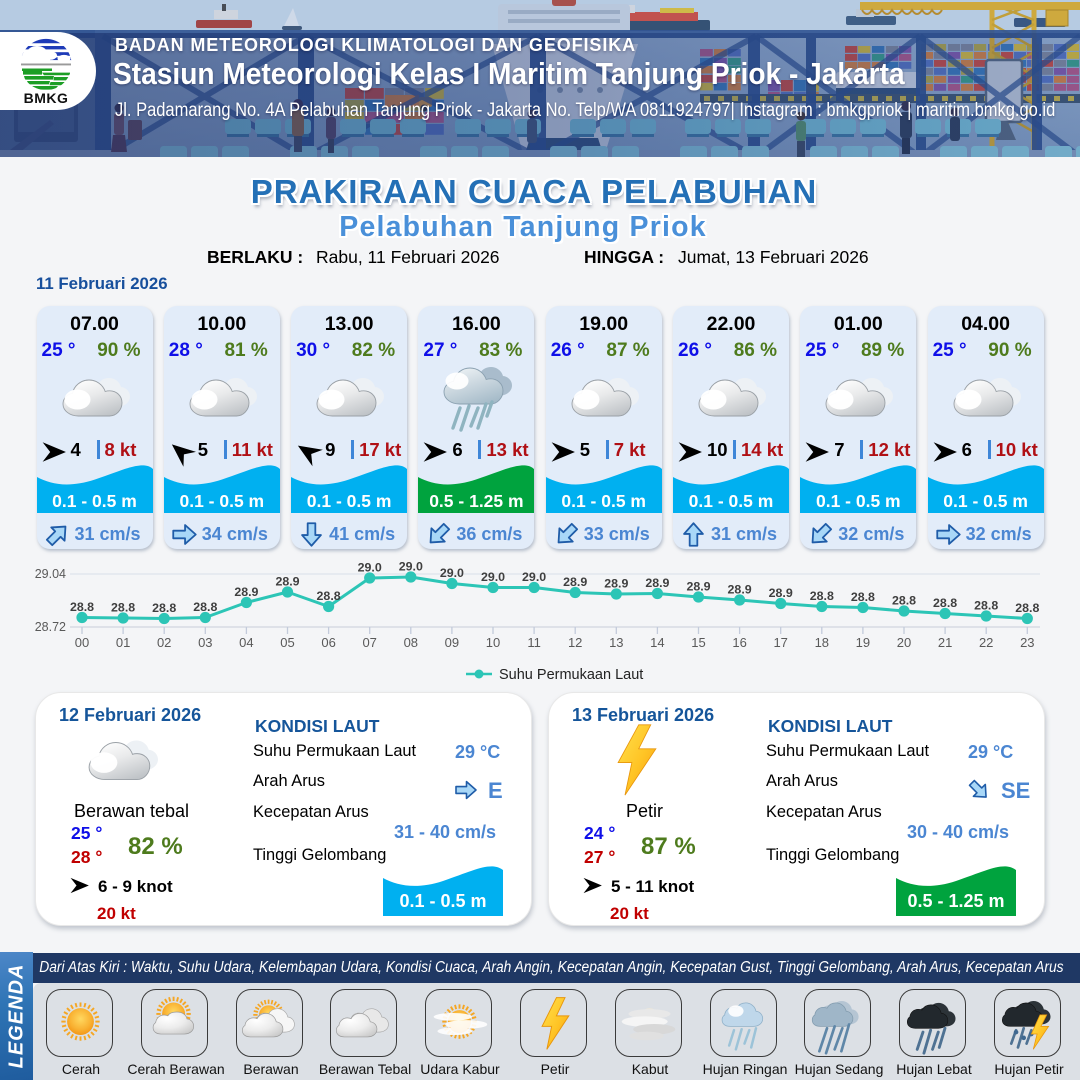 The image size is (1080, 1080). What do you see at coordinates (1027, 642) in the screenshot?
I see `svg-text: 23` at bounding box center [1027, 642].